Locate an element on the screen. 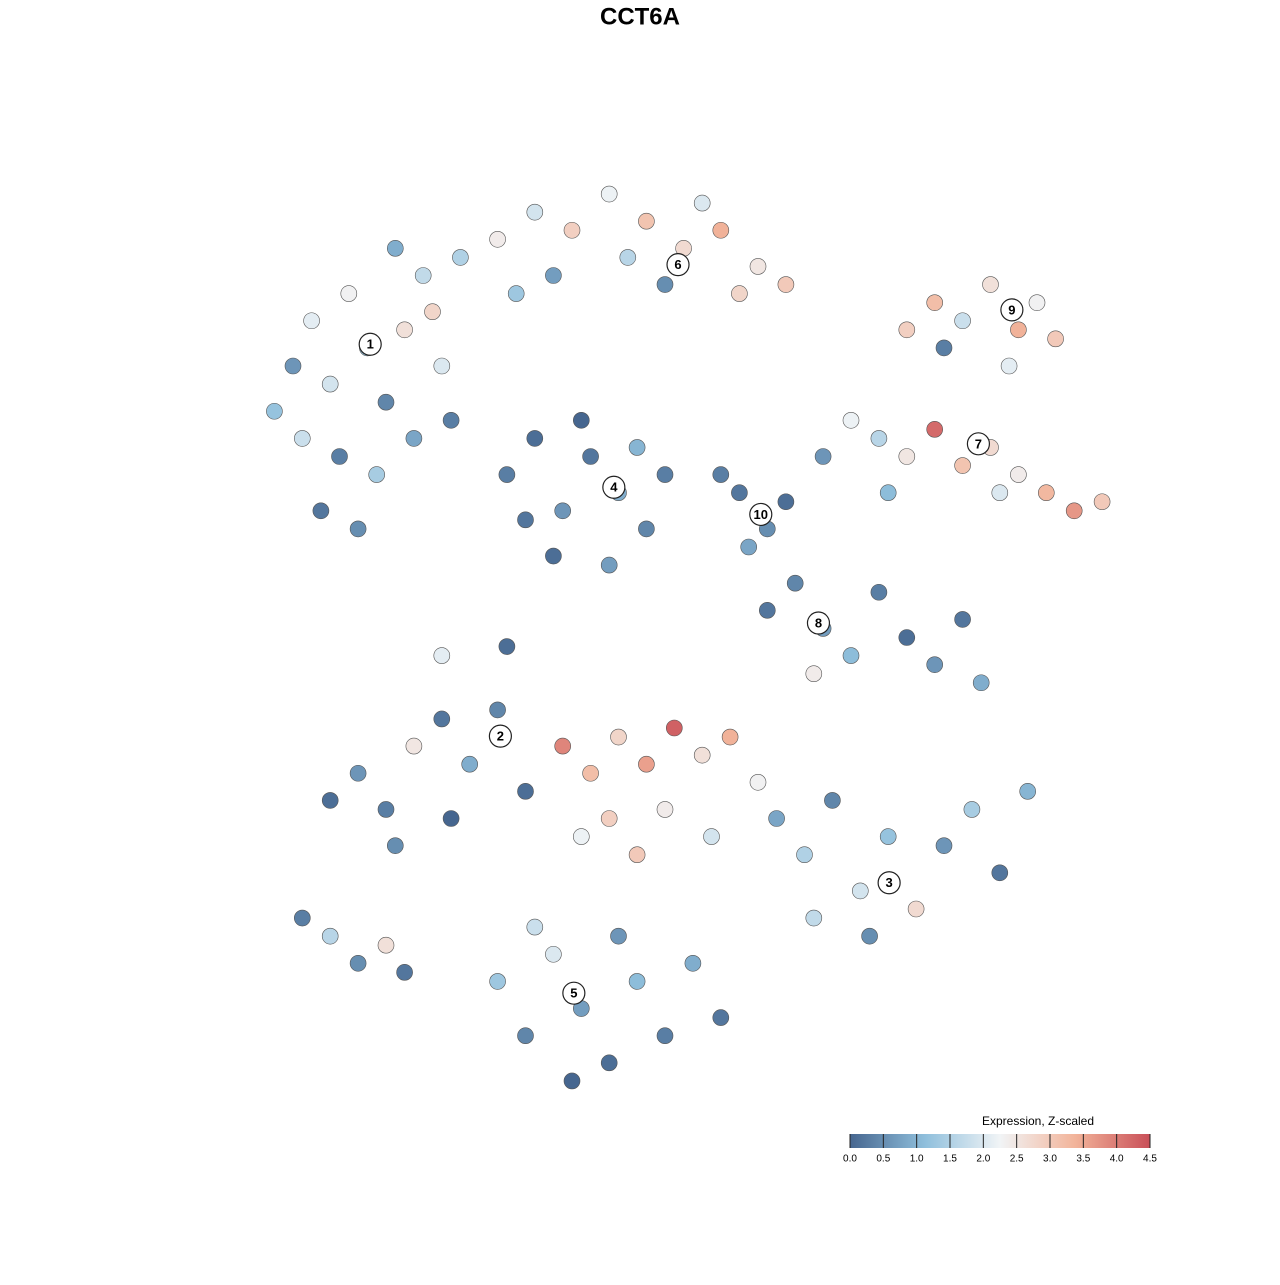  cluster-label: 10 is located at coordinates (761, 514).